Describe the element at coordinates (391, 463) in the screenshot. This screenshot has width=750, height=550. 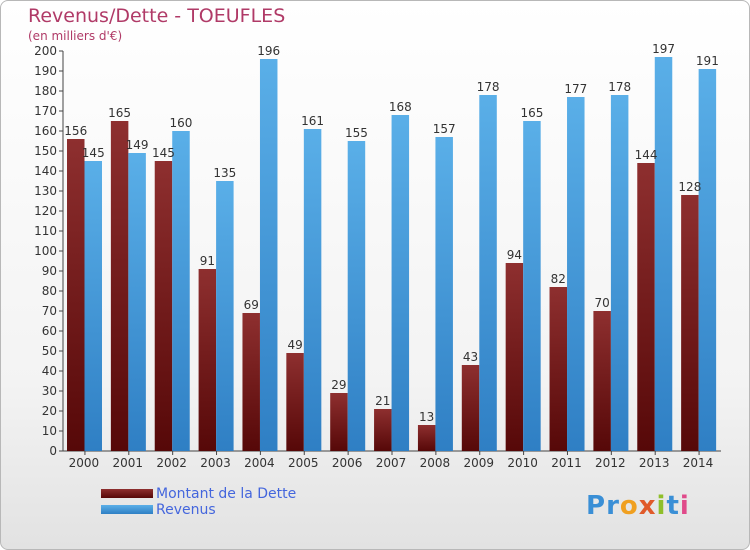
I see `x-tick-label: 2007` at that location.